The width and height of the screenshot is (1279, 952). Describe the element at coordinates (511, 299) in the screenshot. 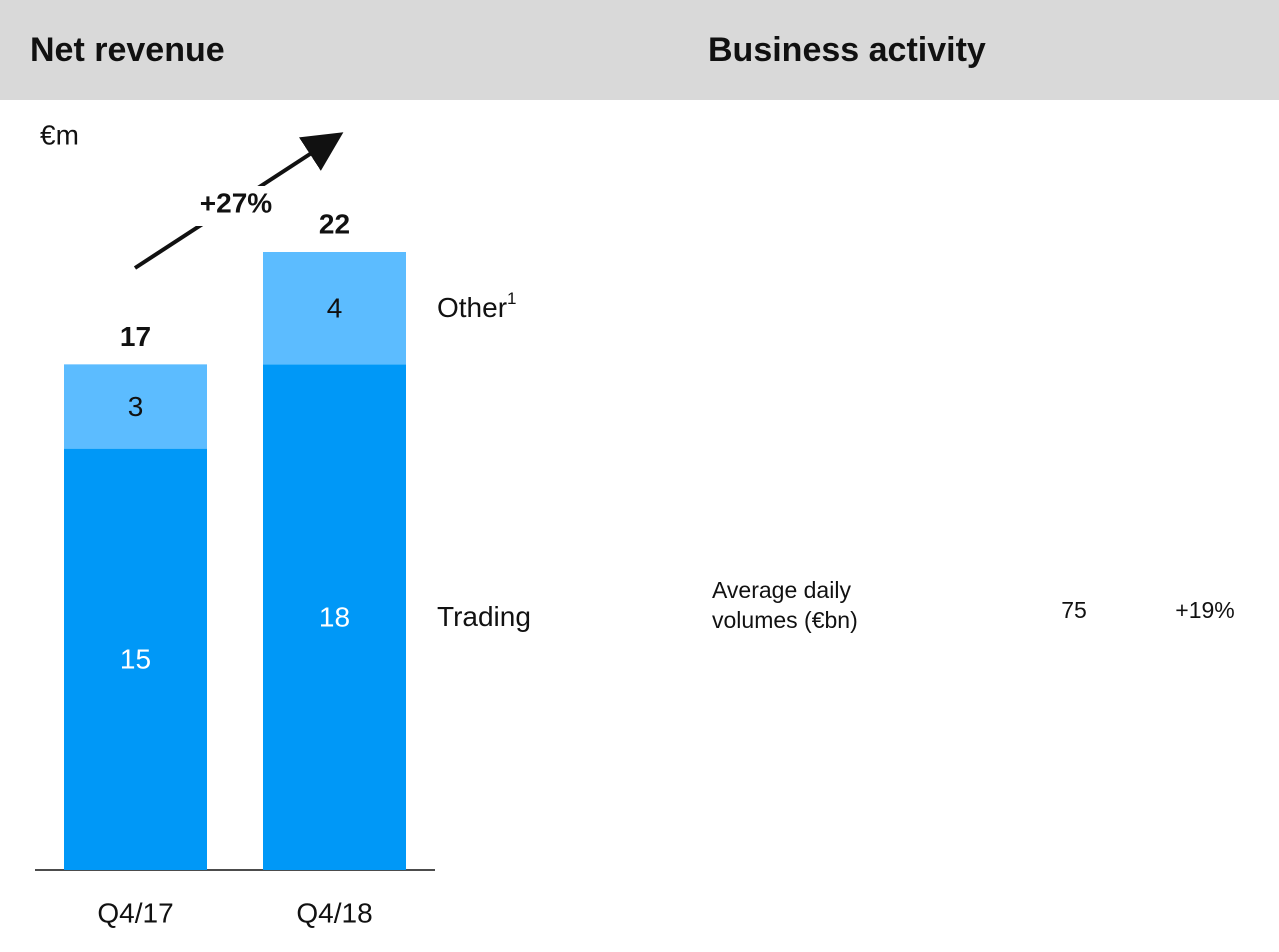

I see `footnote-marker: 1` at that location.